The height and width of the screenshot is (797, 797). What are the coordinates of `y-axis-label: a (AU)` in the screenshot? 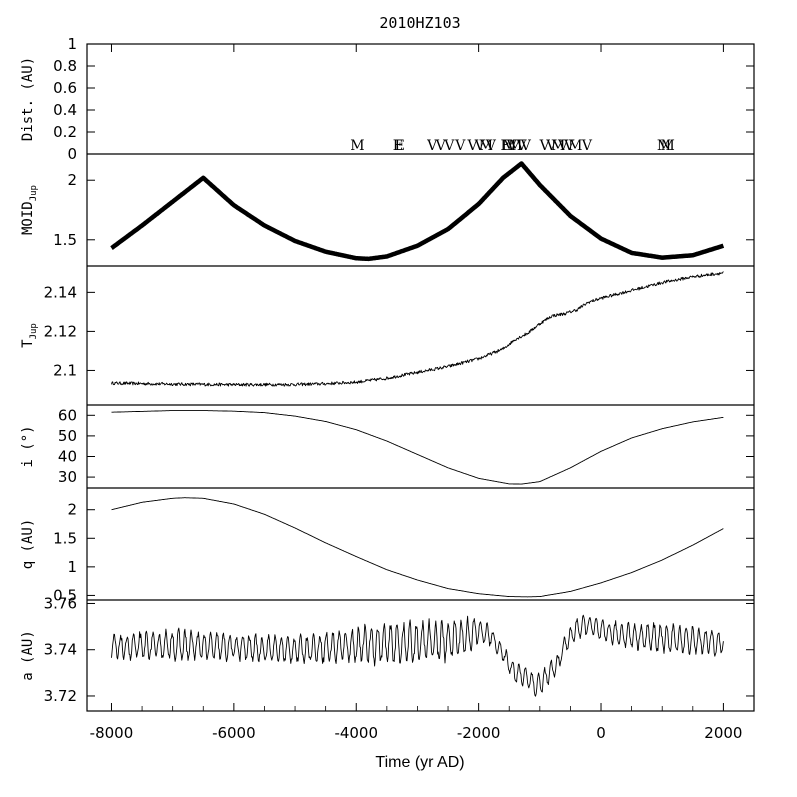 It's located at (28, 655).